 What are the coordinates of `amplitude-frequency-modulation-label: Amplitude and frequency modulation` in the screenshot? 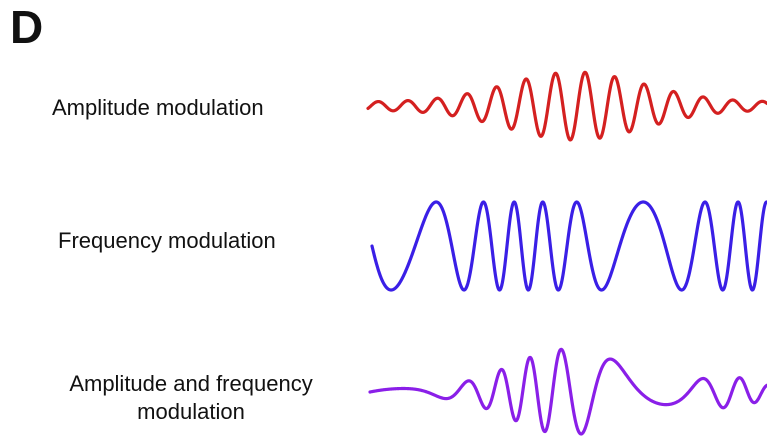 It's located at (191, 398).